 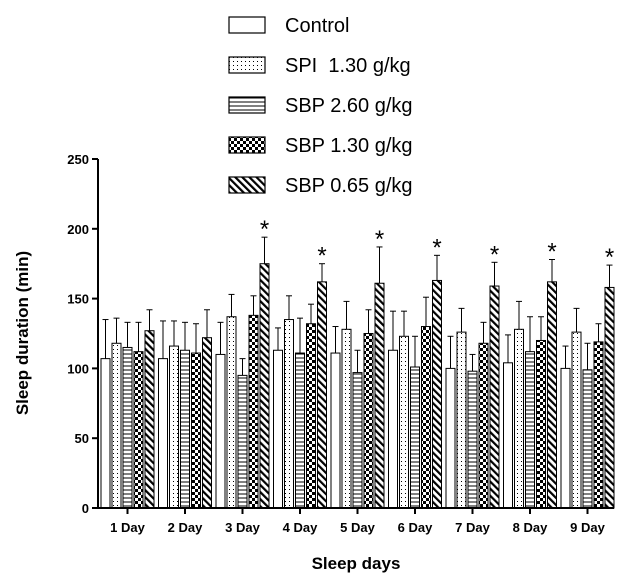 What do you see at coordinates (78, 229) in the screenshot?
I see `y-tick-label: 200` at bounding box center [78, 229].